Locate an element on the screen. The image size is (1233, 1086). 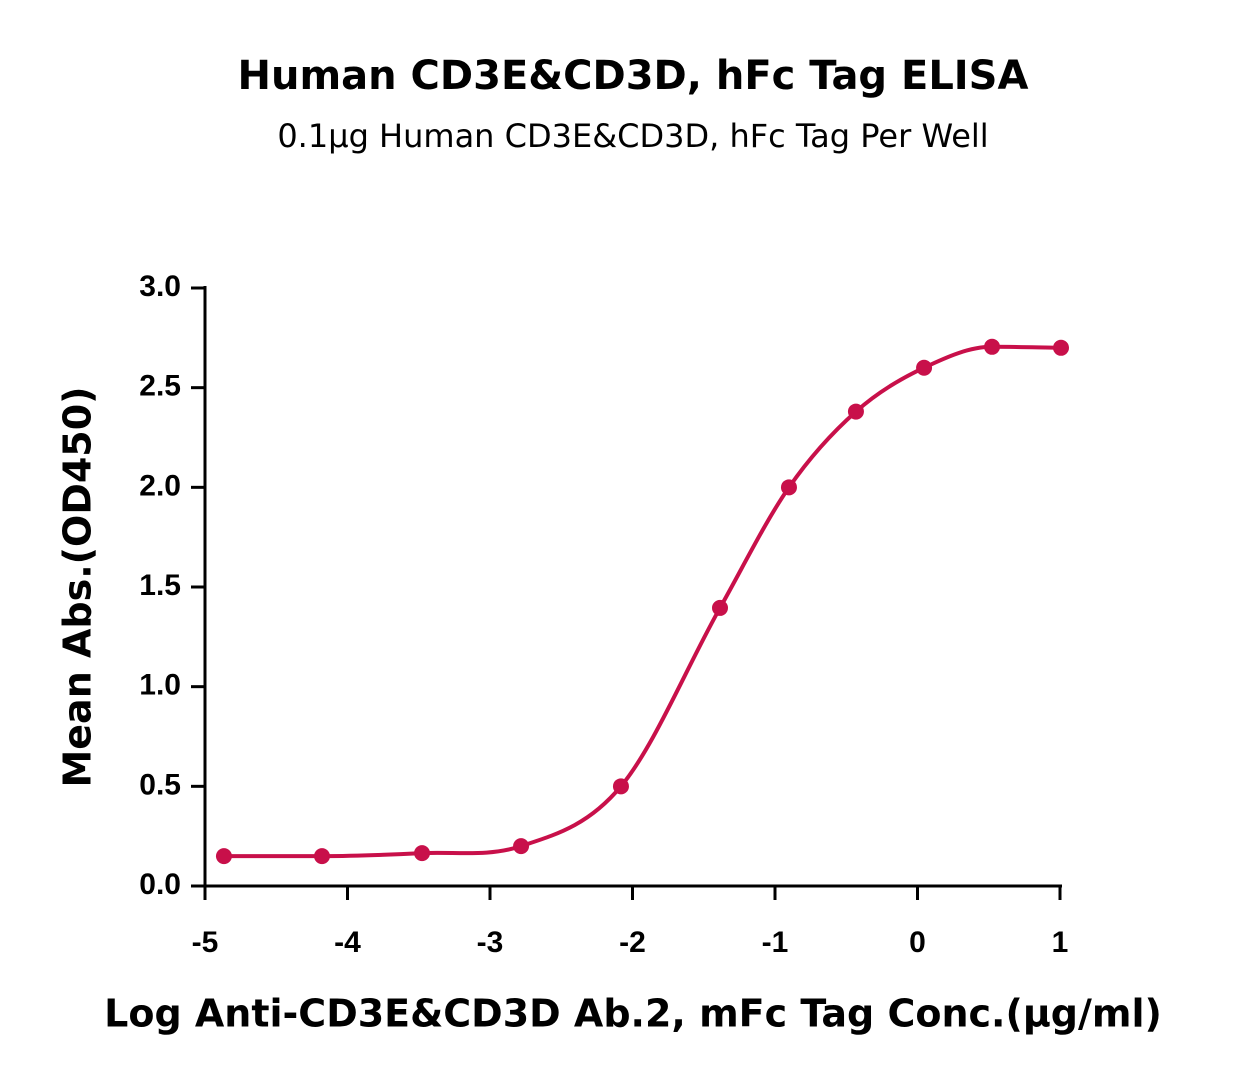
y-tick-label: 0.0 is located at coordinates (160, 884).